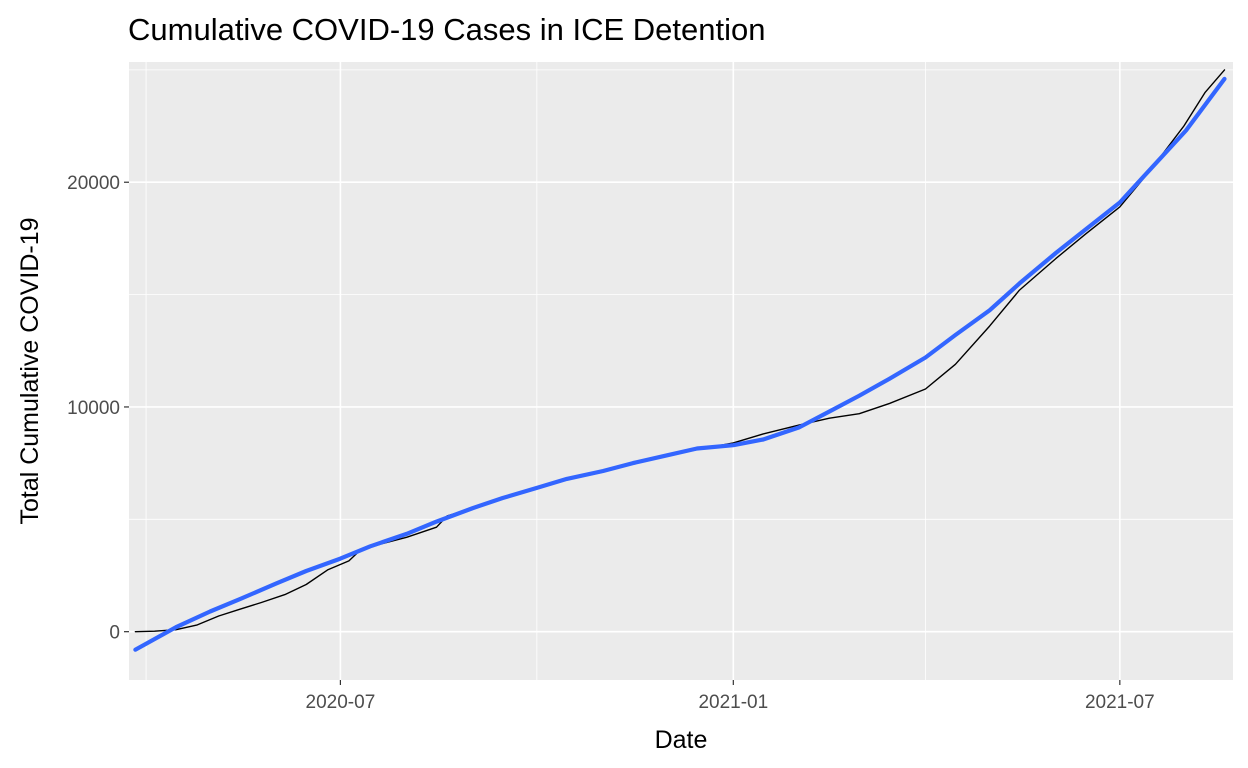  Describe the element at coordinates (114, 633) in the screenshot. I see `y-tick-label: 0` at that location.